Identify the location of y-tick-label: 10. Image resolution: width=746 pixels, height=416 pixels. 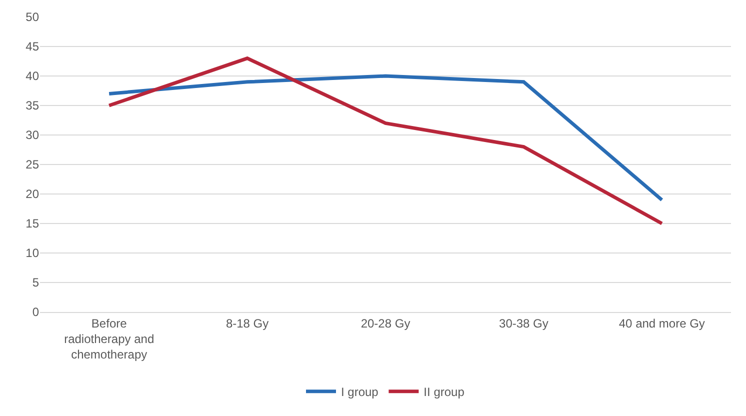
(33, 253).